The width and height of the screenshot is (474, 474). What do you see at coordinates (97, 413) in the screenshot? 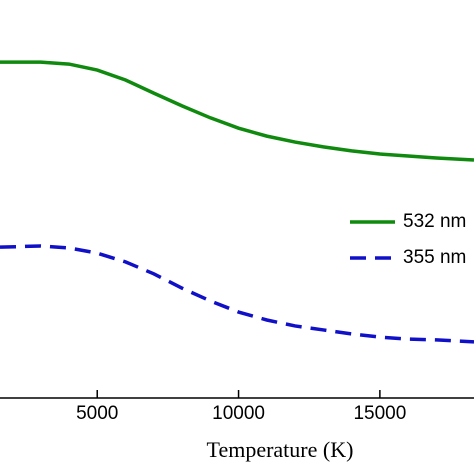
I see `x-tick-label: 5000` at bounding box center [97, 413].